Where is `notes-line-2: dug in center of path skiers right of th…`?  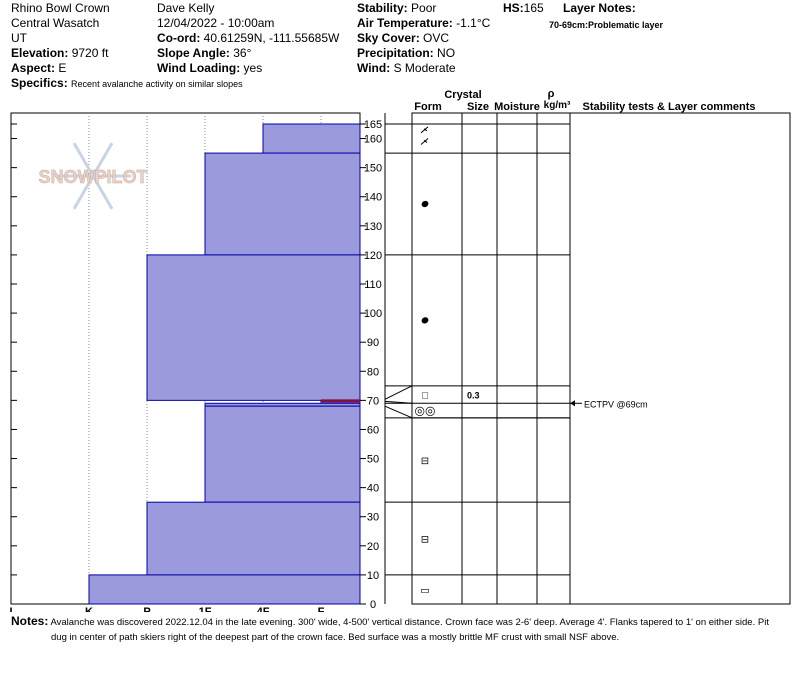
notes-line-2: dug in center of path skiers right of th… is located at coordinates (335, 637).